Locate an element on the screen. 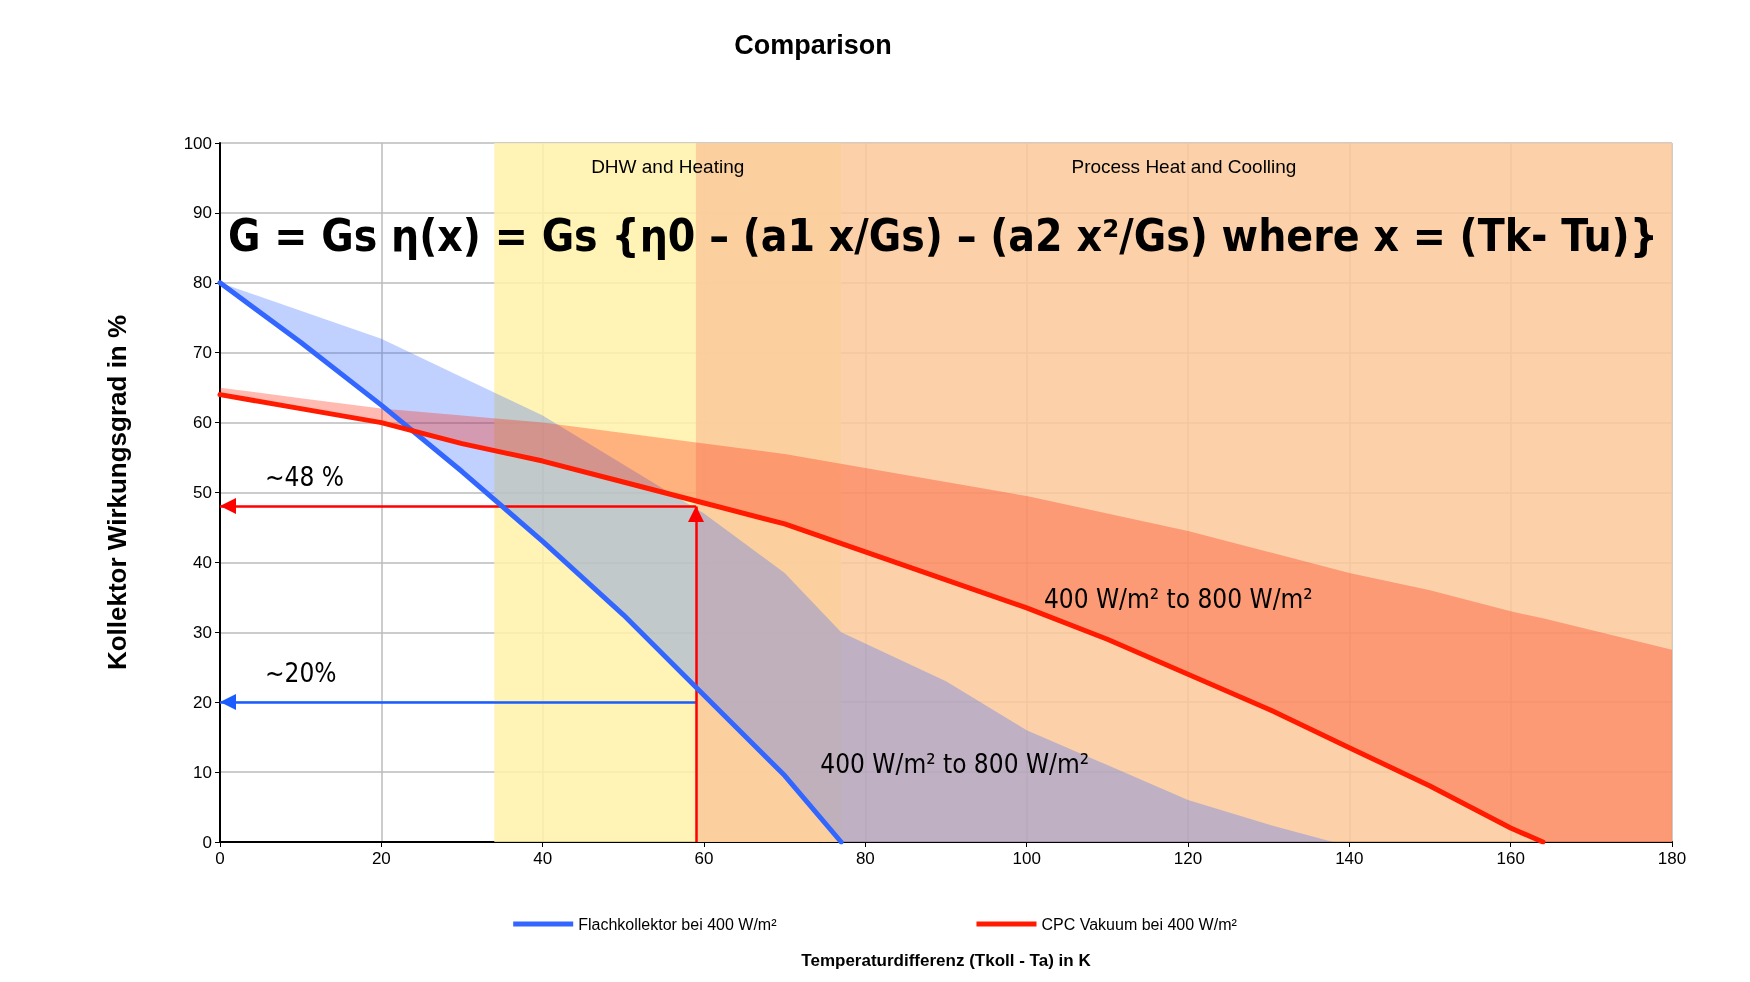 The image size is (1750, 982). x-tick-label: 60 is located at coordinates (704, 858).